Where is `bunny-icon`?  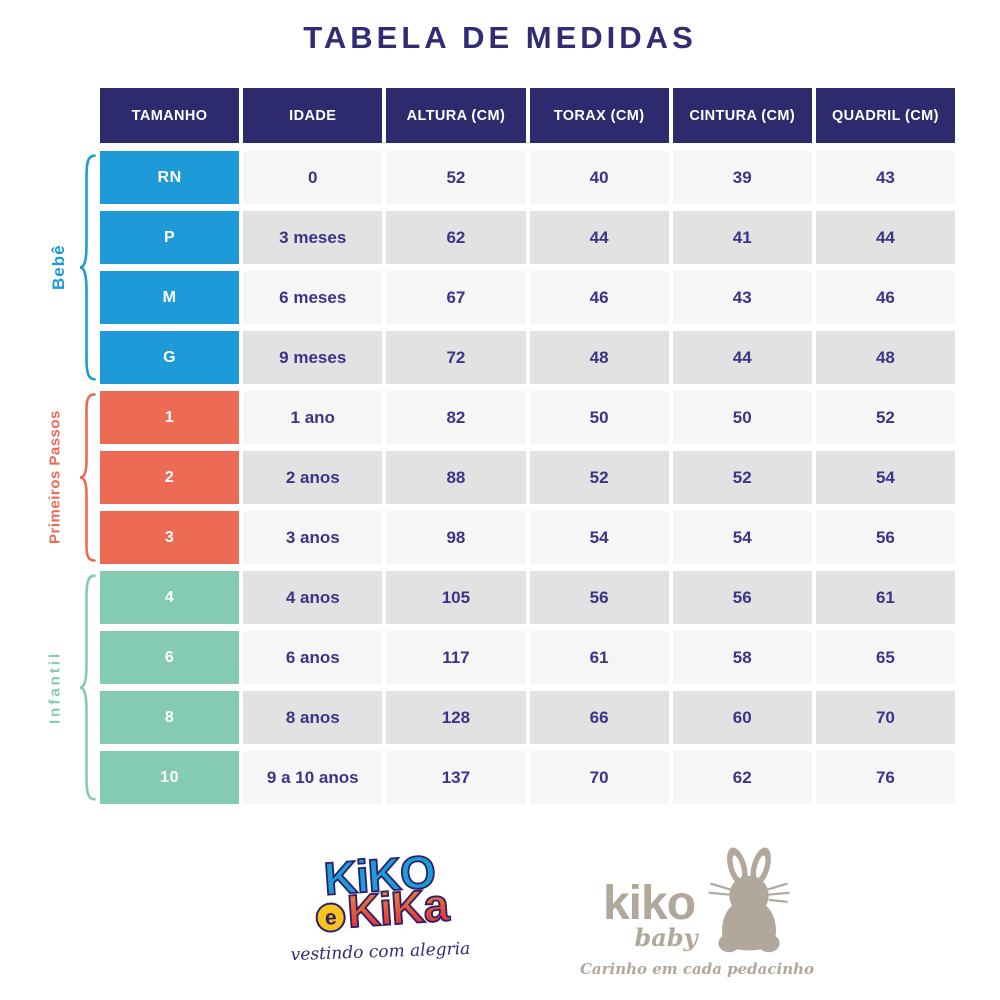 bunny-icon is located at coordinates (749, 902).